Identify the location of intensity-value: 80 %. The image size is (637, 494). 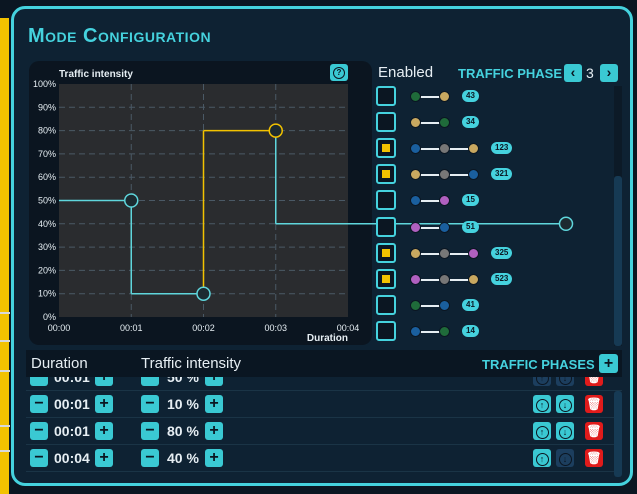
(183, 431).